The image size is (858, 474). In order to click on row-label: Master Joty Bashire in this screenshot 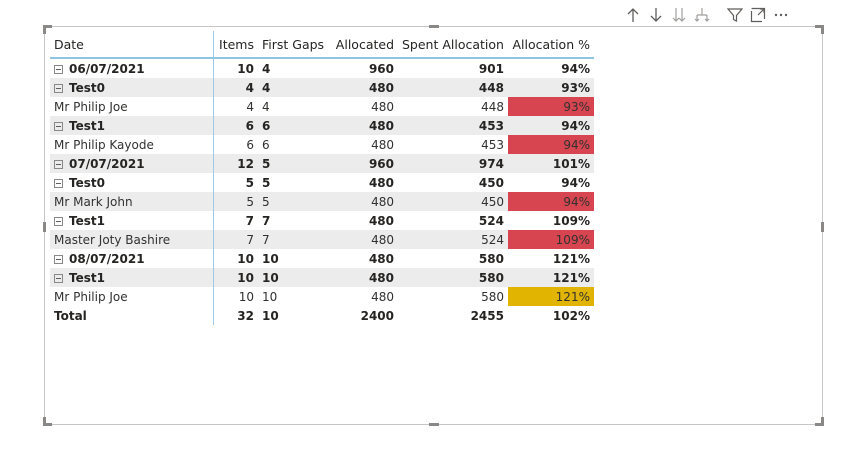, I will do `click(132, 239)`.